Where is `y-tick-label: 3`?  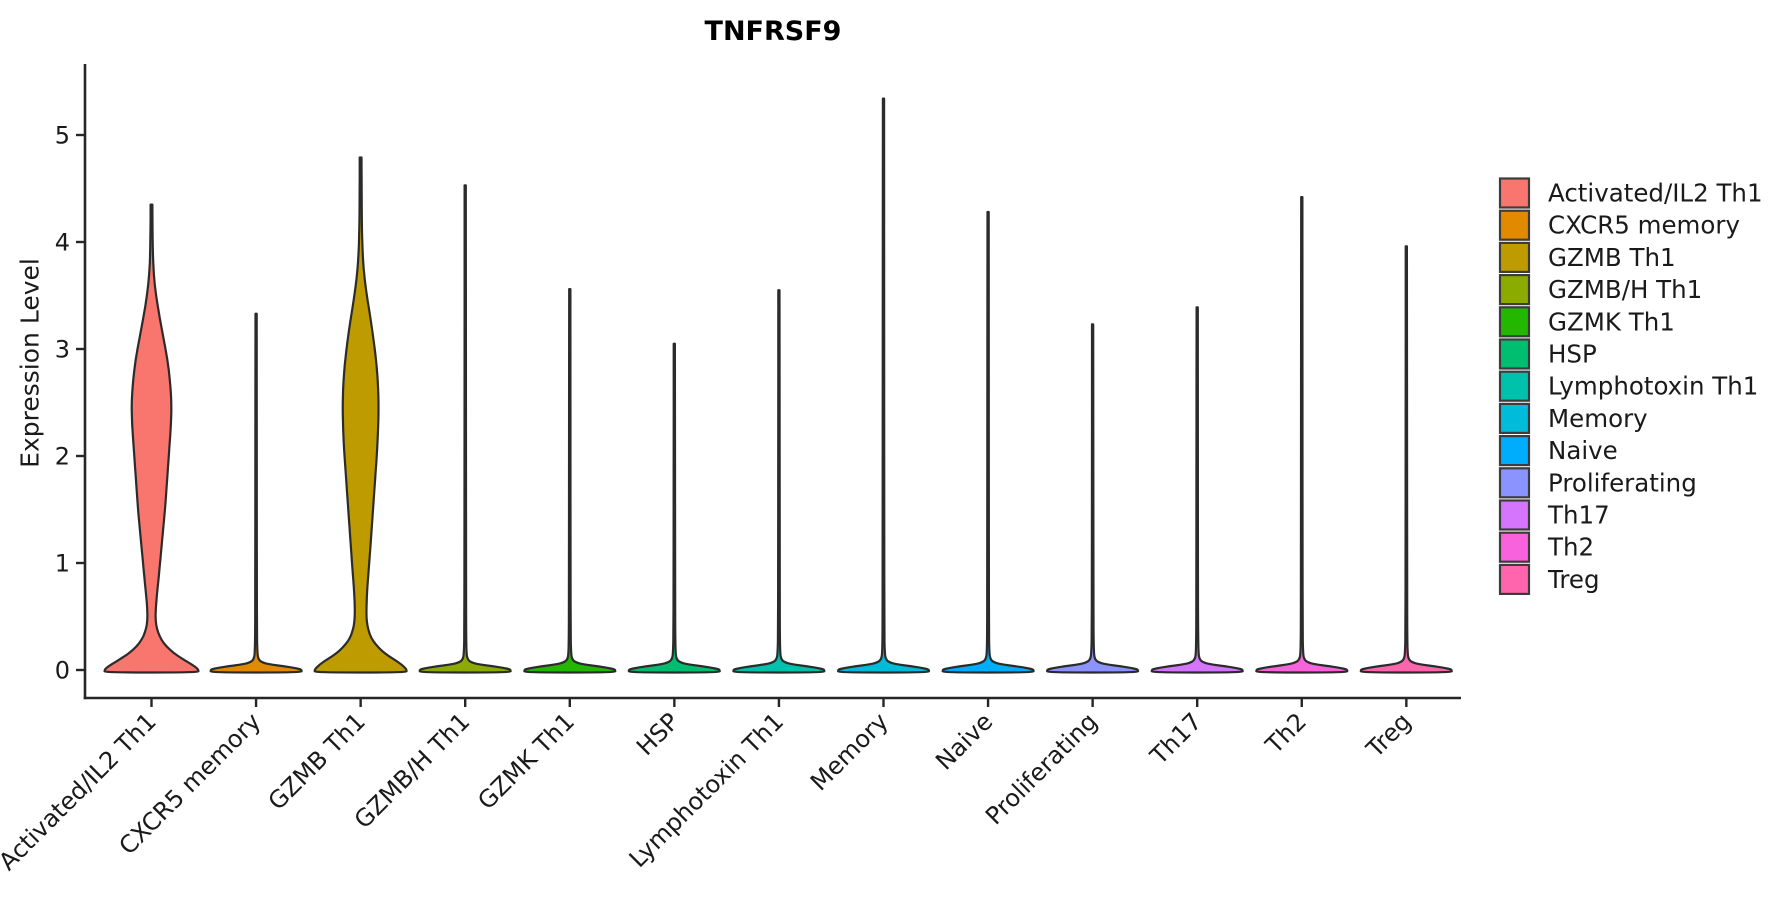 y-tick-label: 3 is located at coordinates (62, 350).